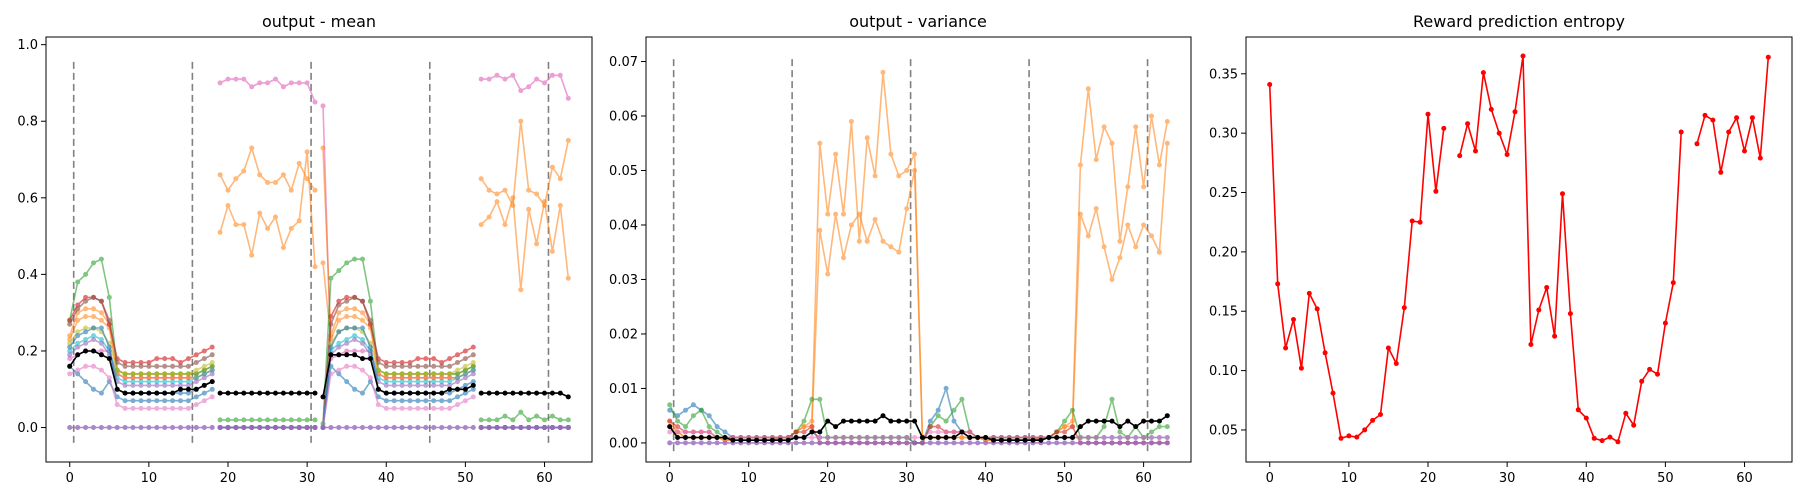 The image size is (1800, 500). What do you see at coordinates (906, 478) in the screenshot?
I see `x-tick-label: 30` at bounding box center [906, 478].